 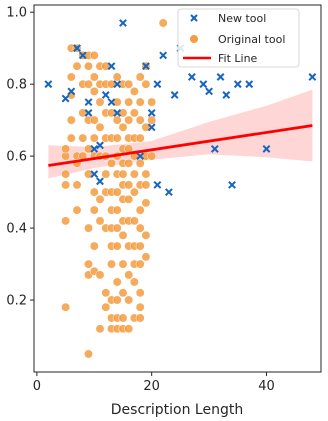 I want to click on x-tick-label: 40, so click(x=266, y=386).